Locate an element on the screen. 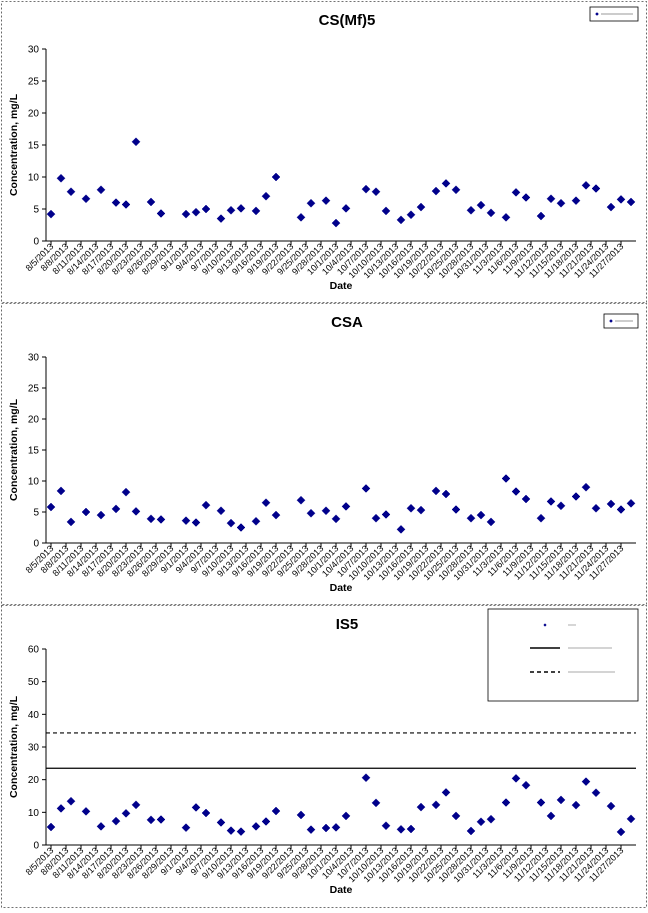  y-tick-label: 40 is located at coordinates (34, 715).